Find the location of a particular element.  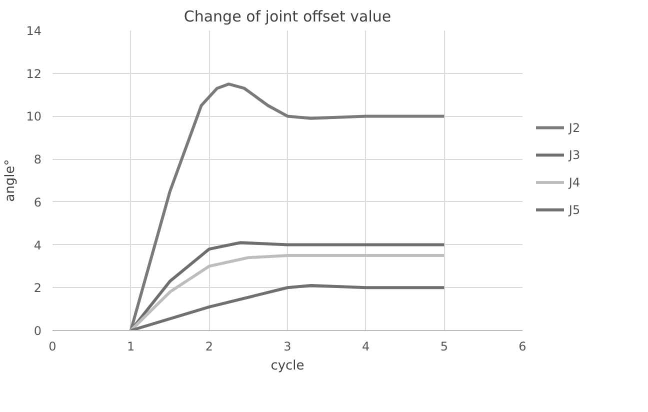

x-tick-label: 0 is located at coordinates (52, 347).